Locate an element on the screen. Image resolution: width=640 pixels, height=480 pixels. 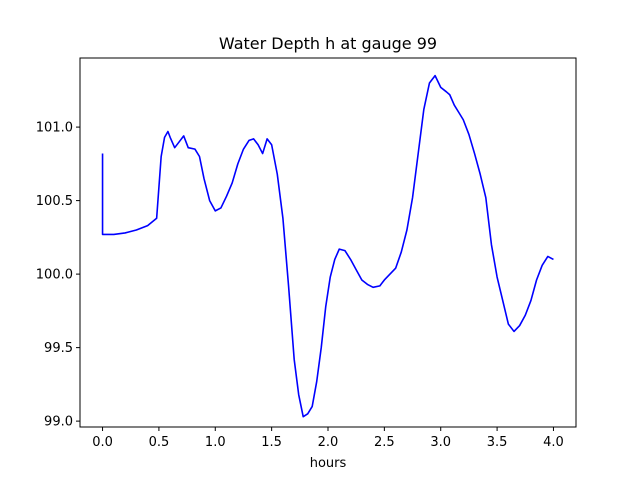
x-tick-label: 4.0 is located at coordinates (553, 442).